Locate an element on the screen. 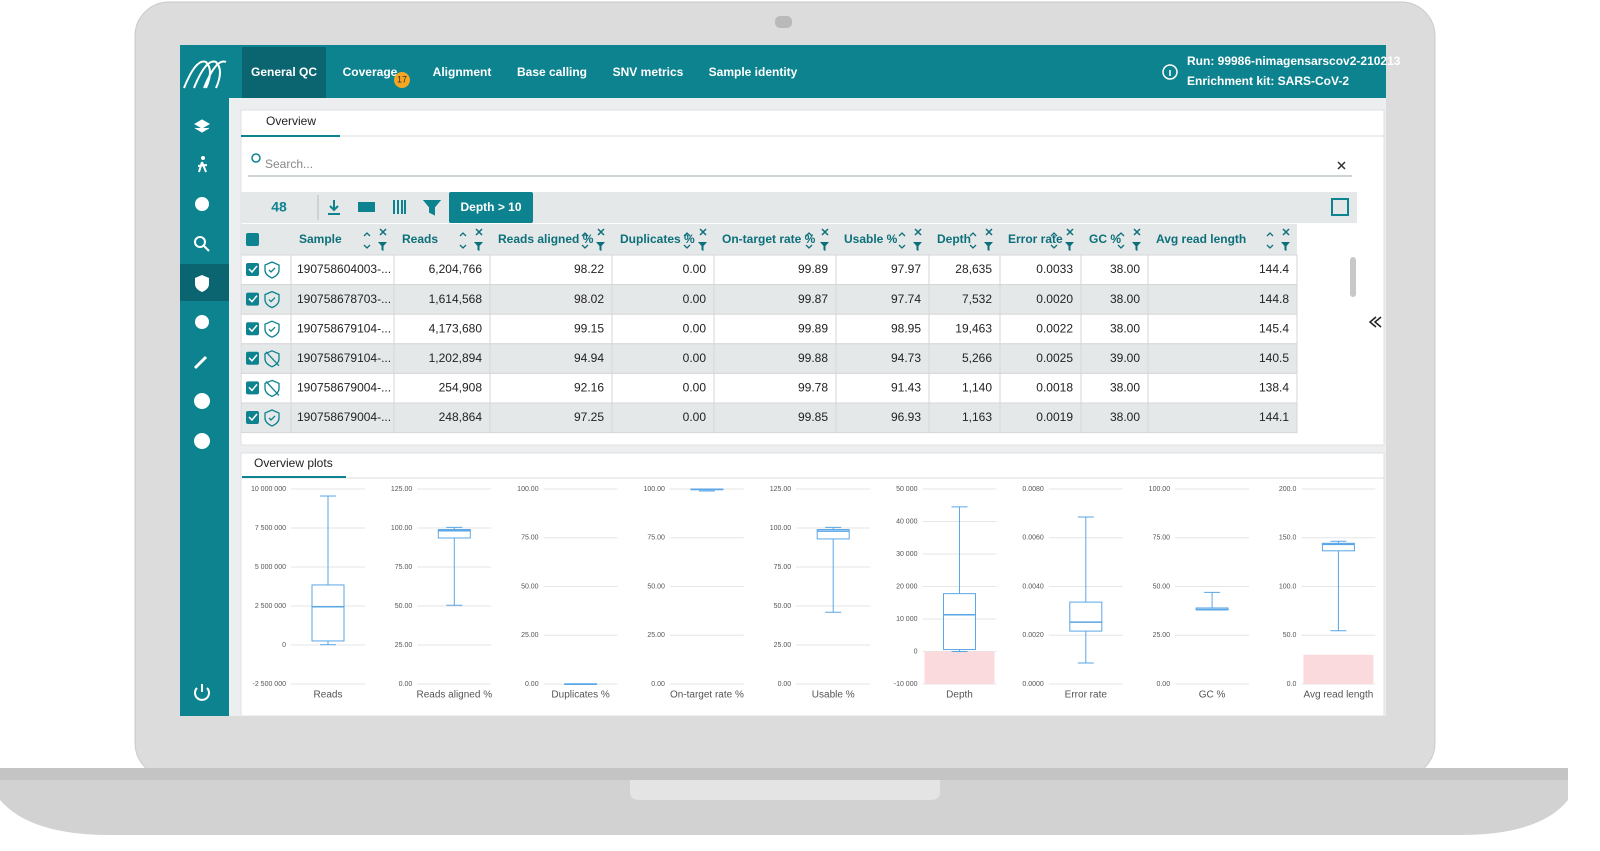 This screenshot has height=851, width=1600. tab: SNV metrics is located at coordinates (648, 72).